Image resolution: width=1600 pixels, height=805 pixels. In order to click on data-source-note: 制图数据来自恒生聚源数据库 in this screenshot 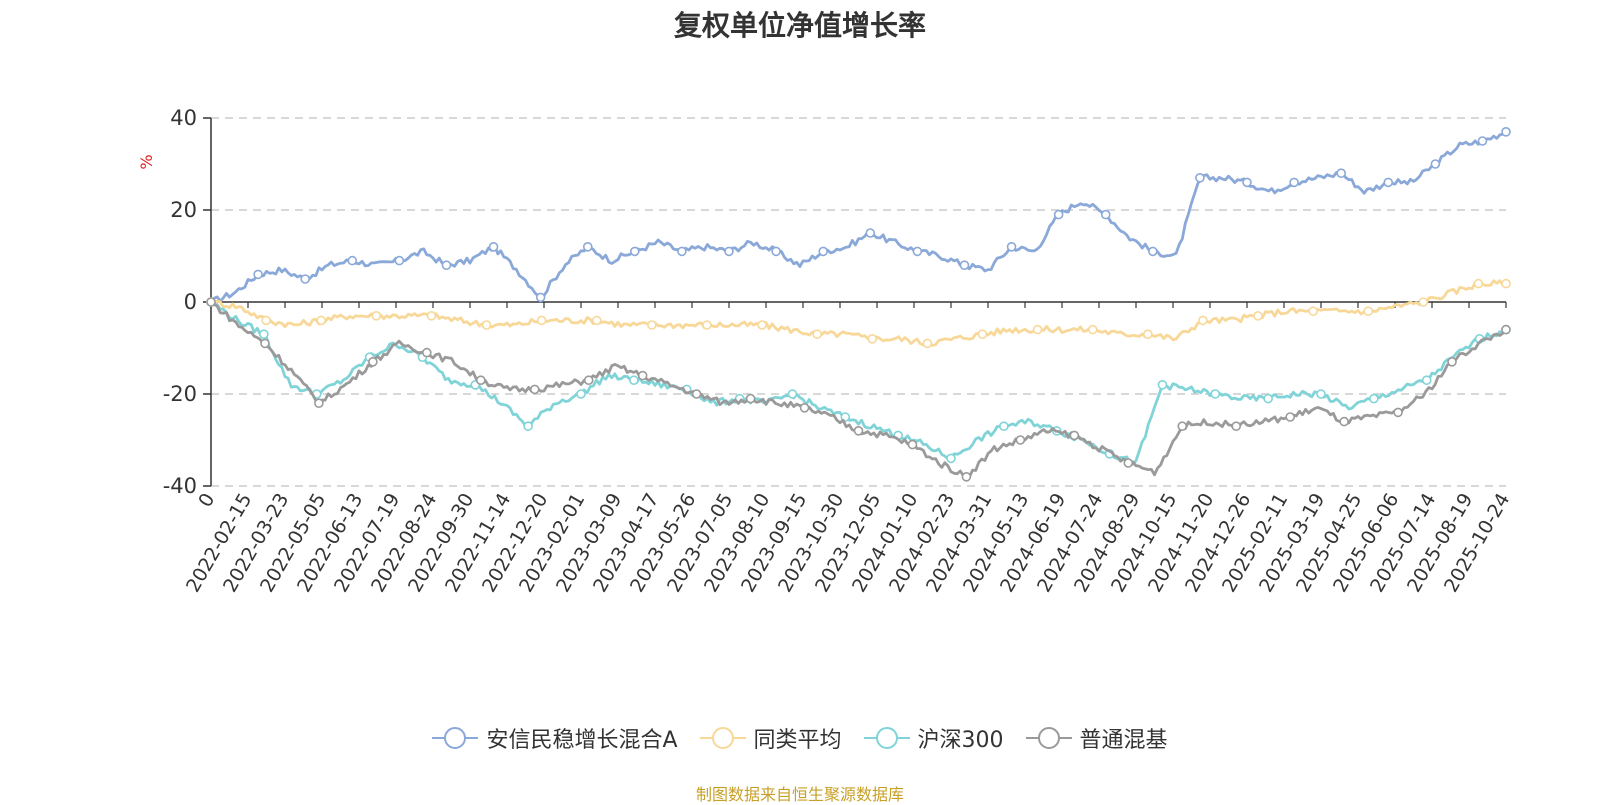, I will do `click(799, 794)`.